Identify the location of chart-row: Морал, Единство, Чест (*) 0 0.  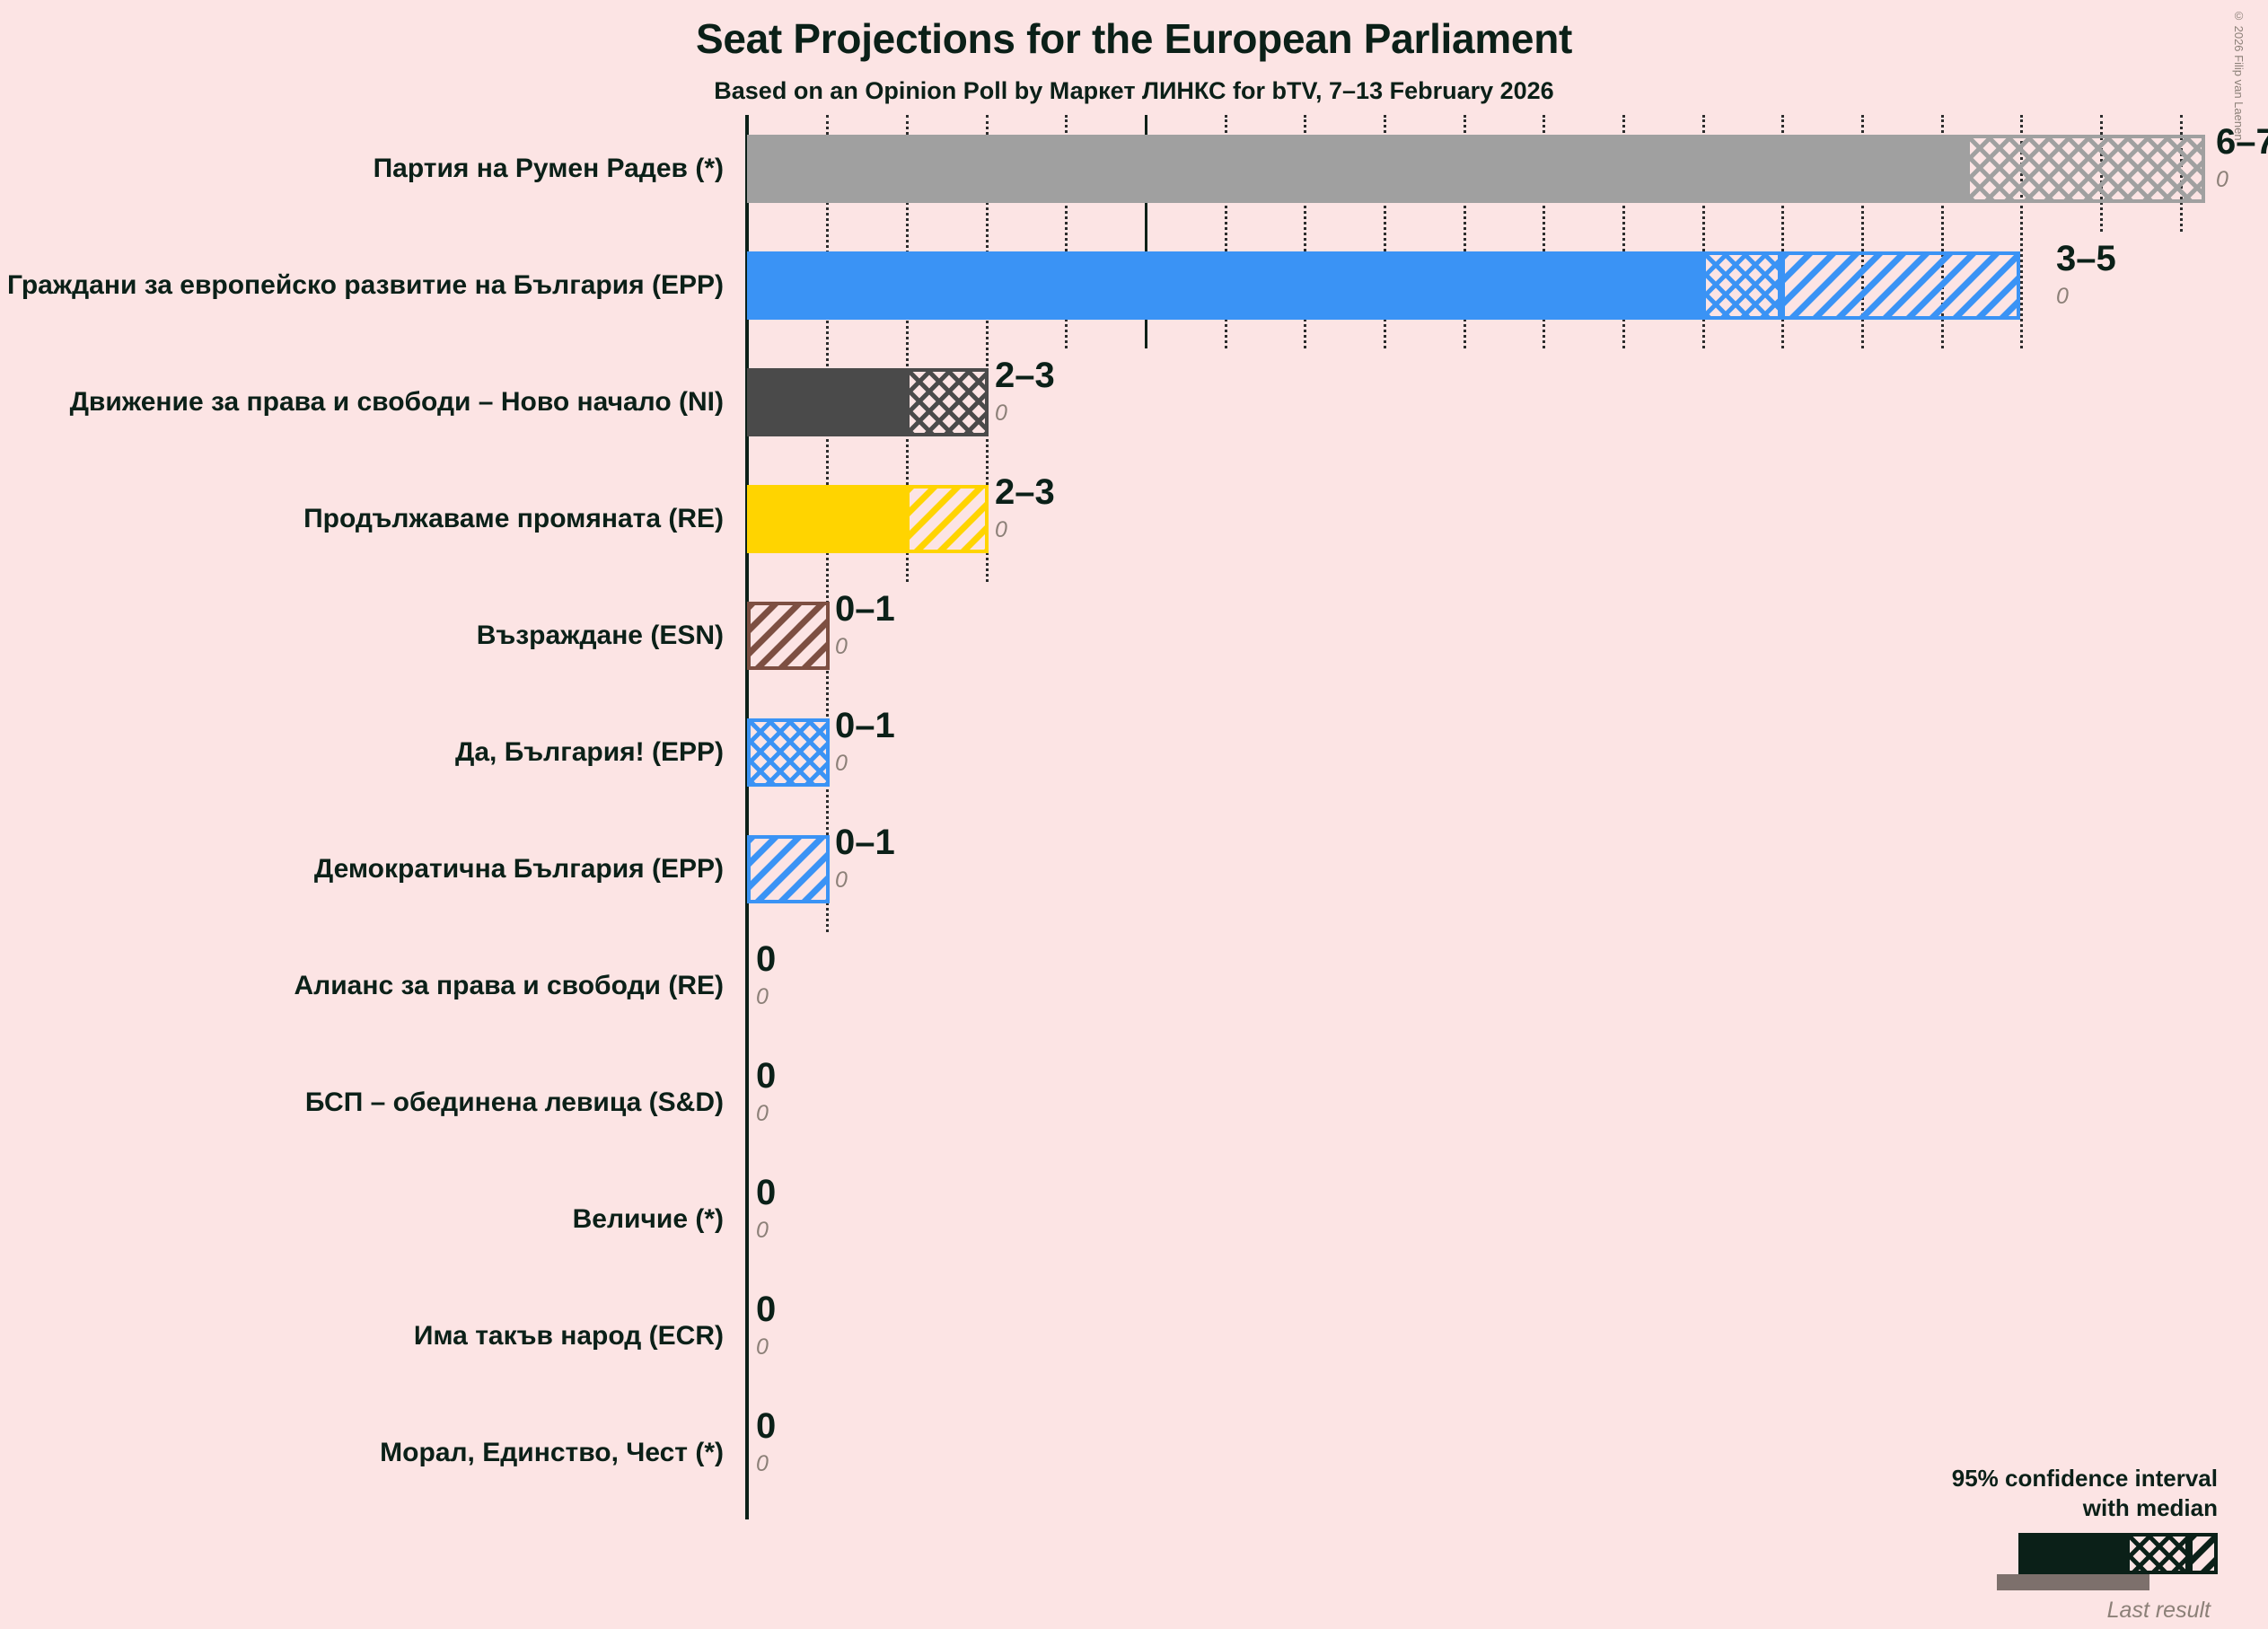
(1134, 1453).